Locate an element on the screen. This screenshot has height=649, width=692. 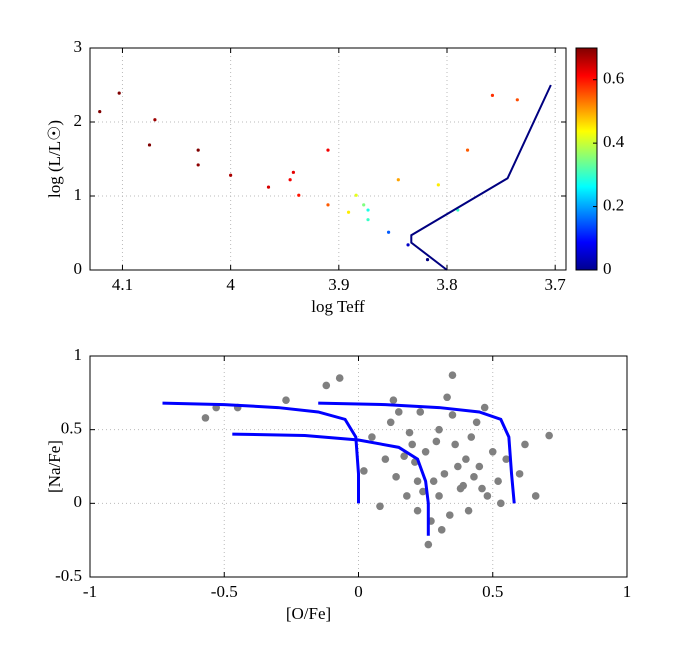
x-tick-label: -0.5 is located at coordinates (224, 591).